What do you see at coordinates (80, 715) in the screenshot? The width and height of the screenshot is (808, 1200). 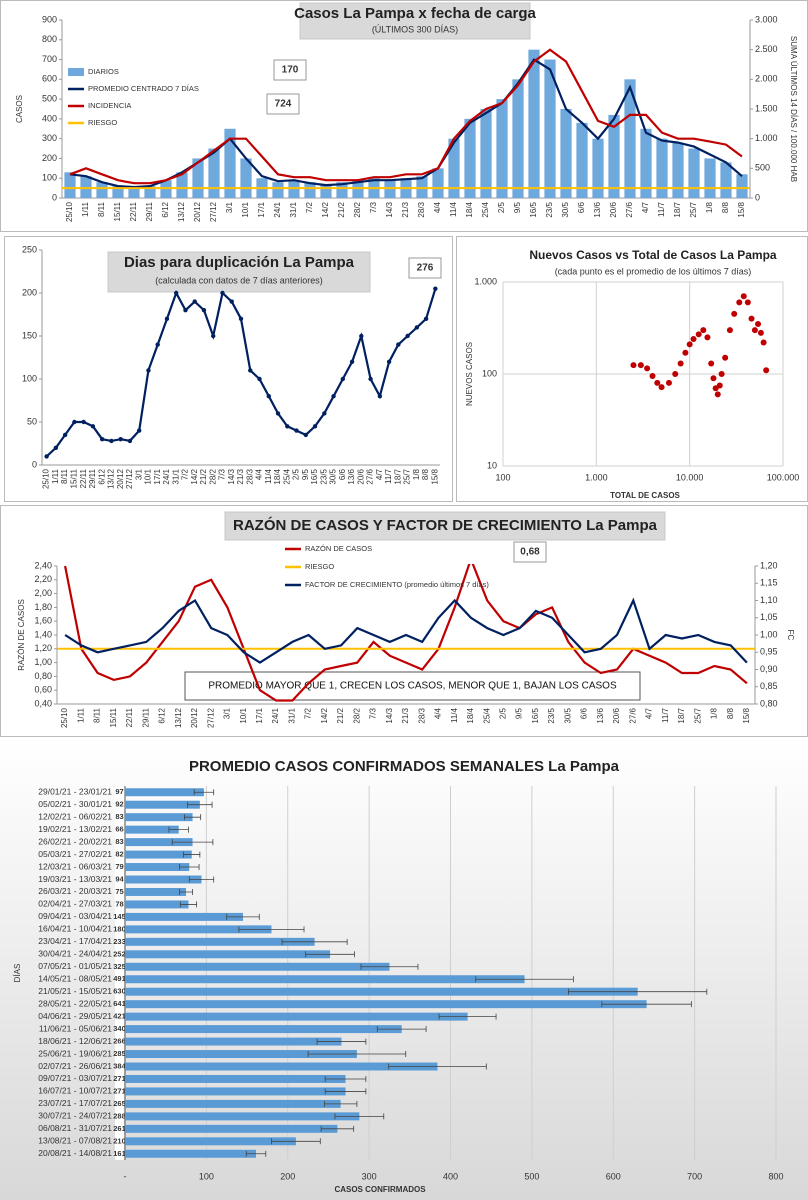 I see `x-tick-label: 1/11` at bounding box center [80, 715].